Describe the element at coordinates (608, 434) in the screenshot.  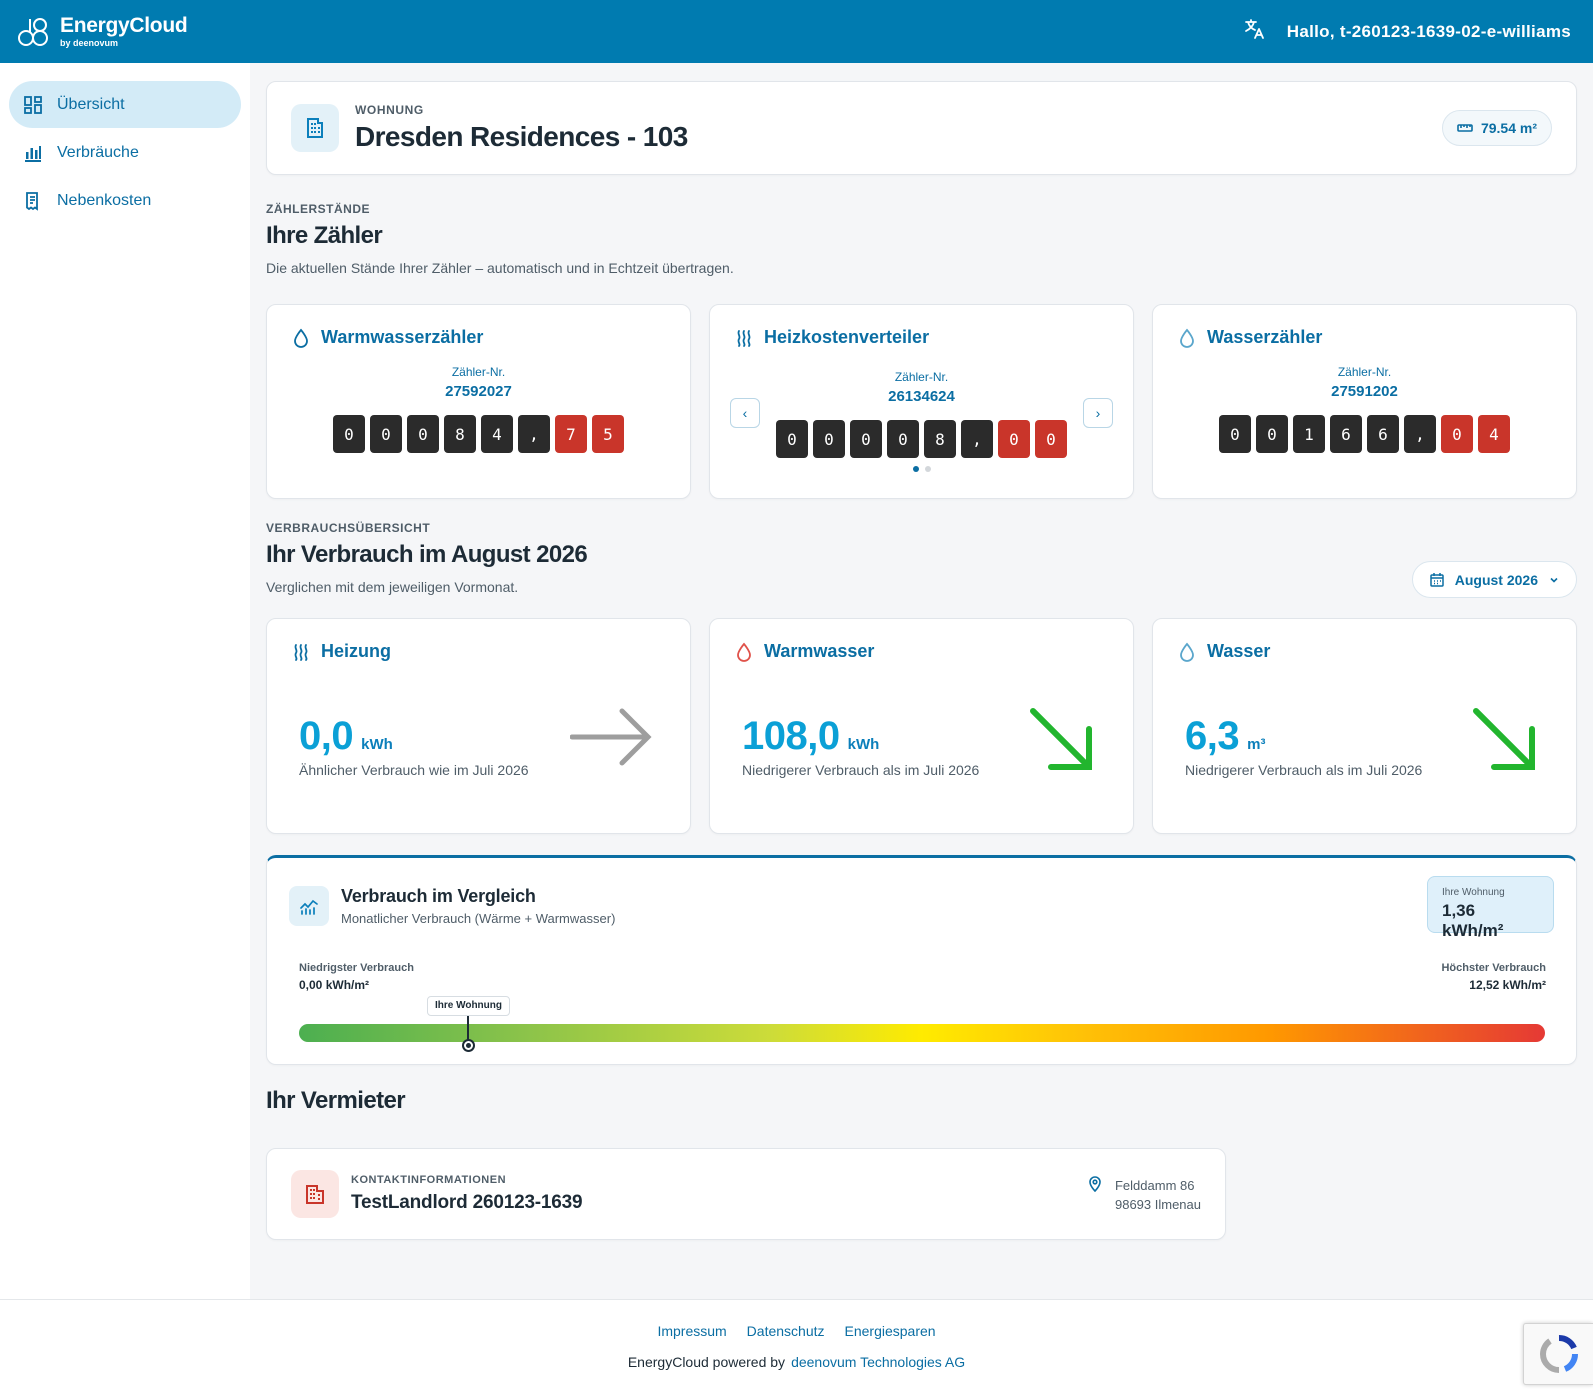
I see `meter-digit: 5` at that location.